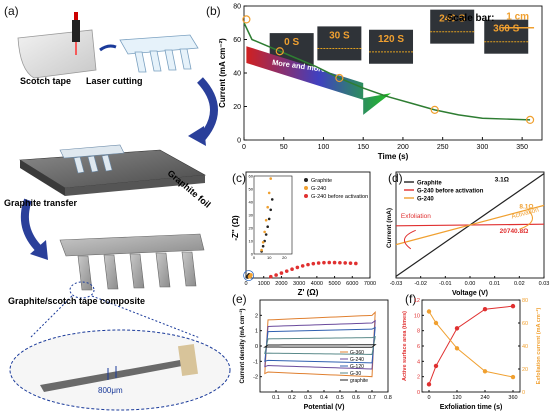  Describe the element at coordinates (502, 180) in the screenshot. I see `resistance-label: 3.1Ω` at that location.